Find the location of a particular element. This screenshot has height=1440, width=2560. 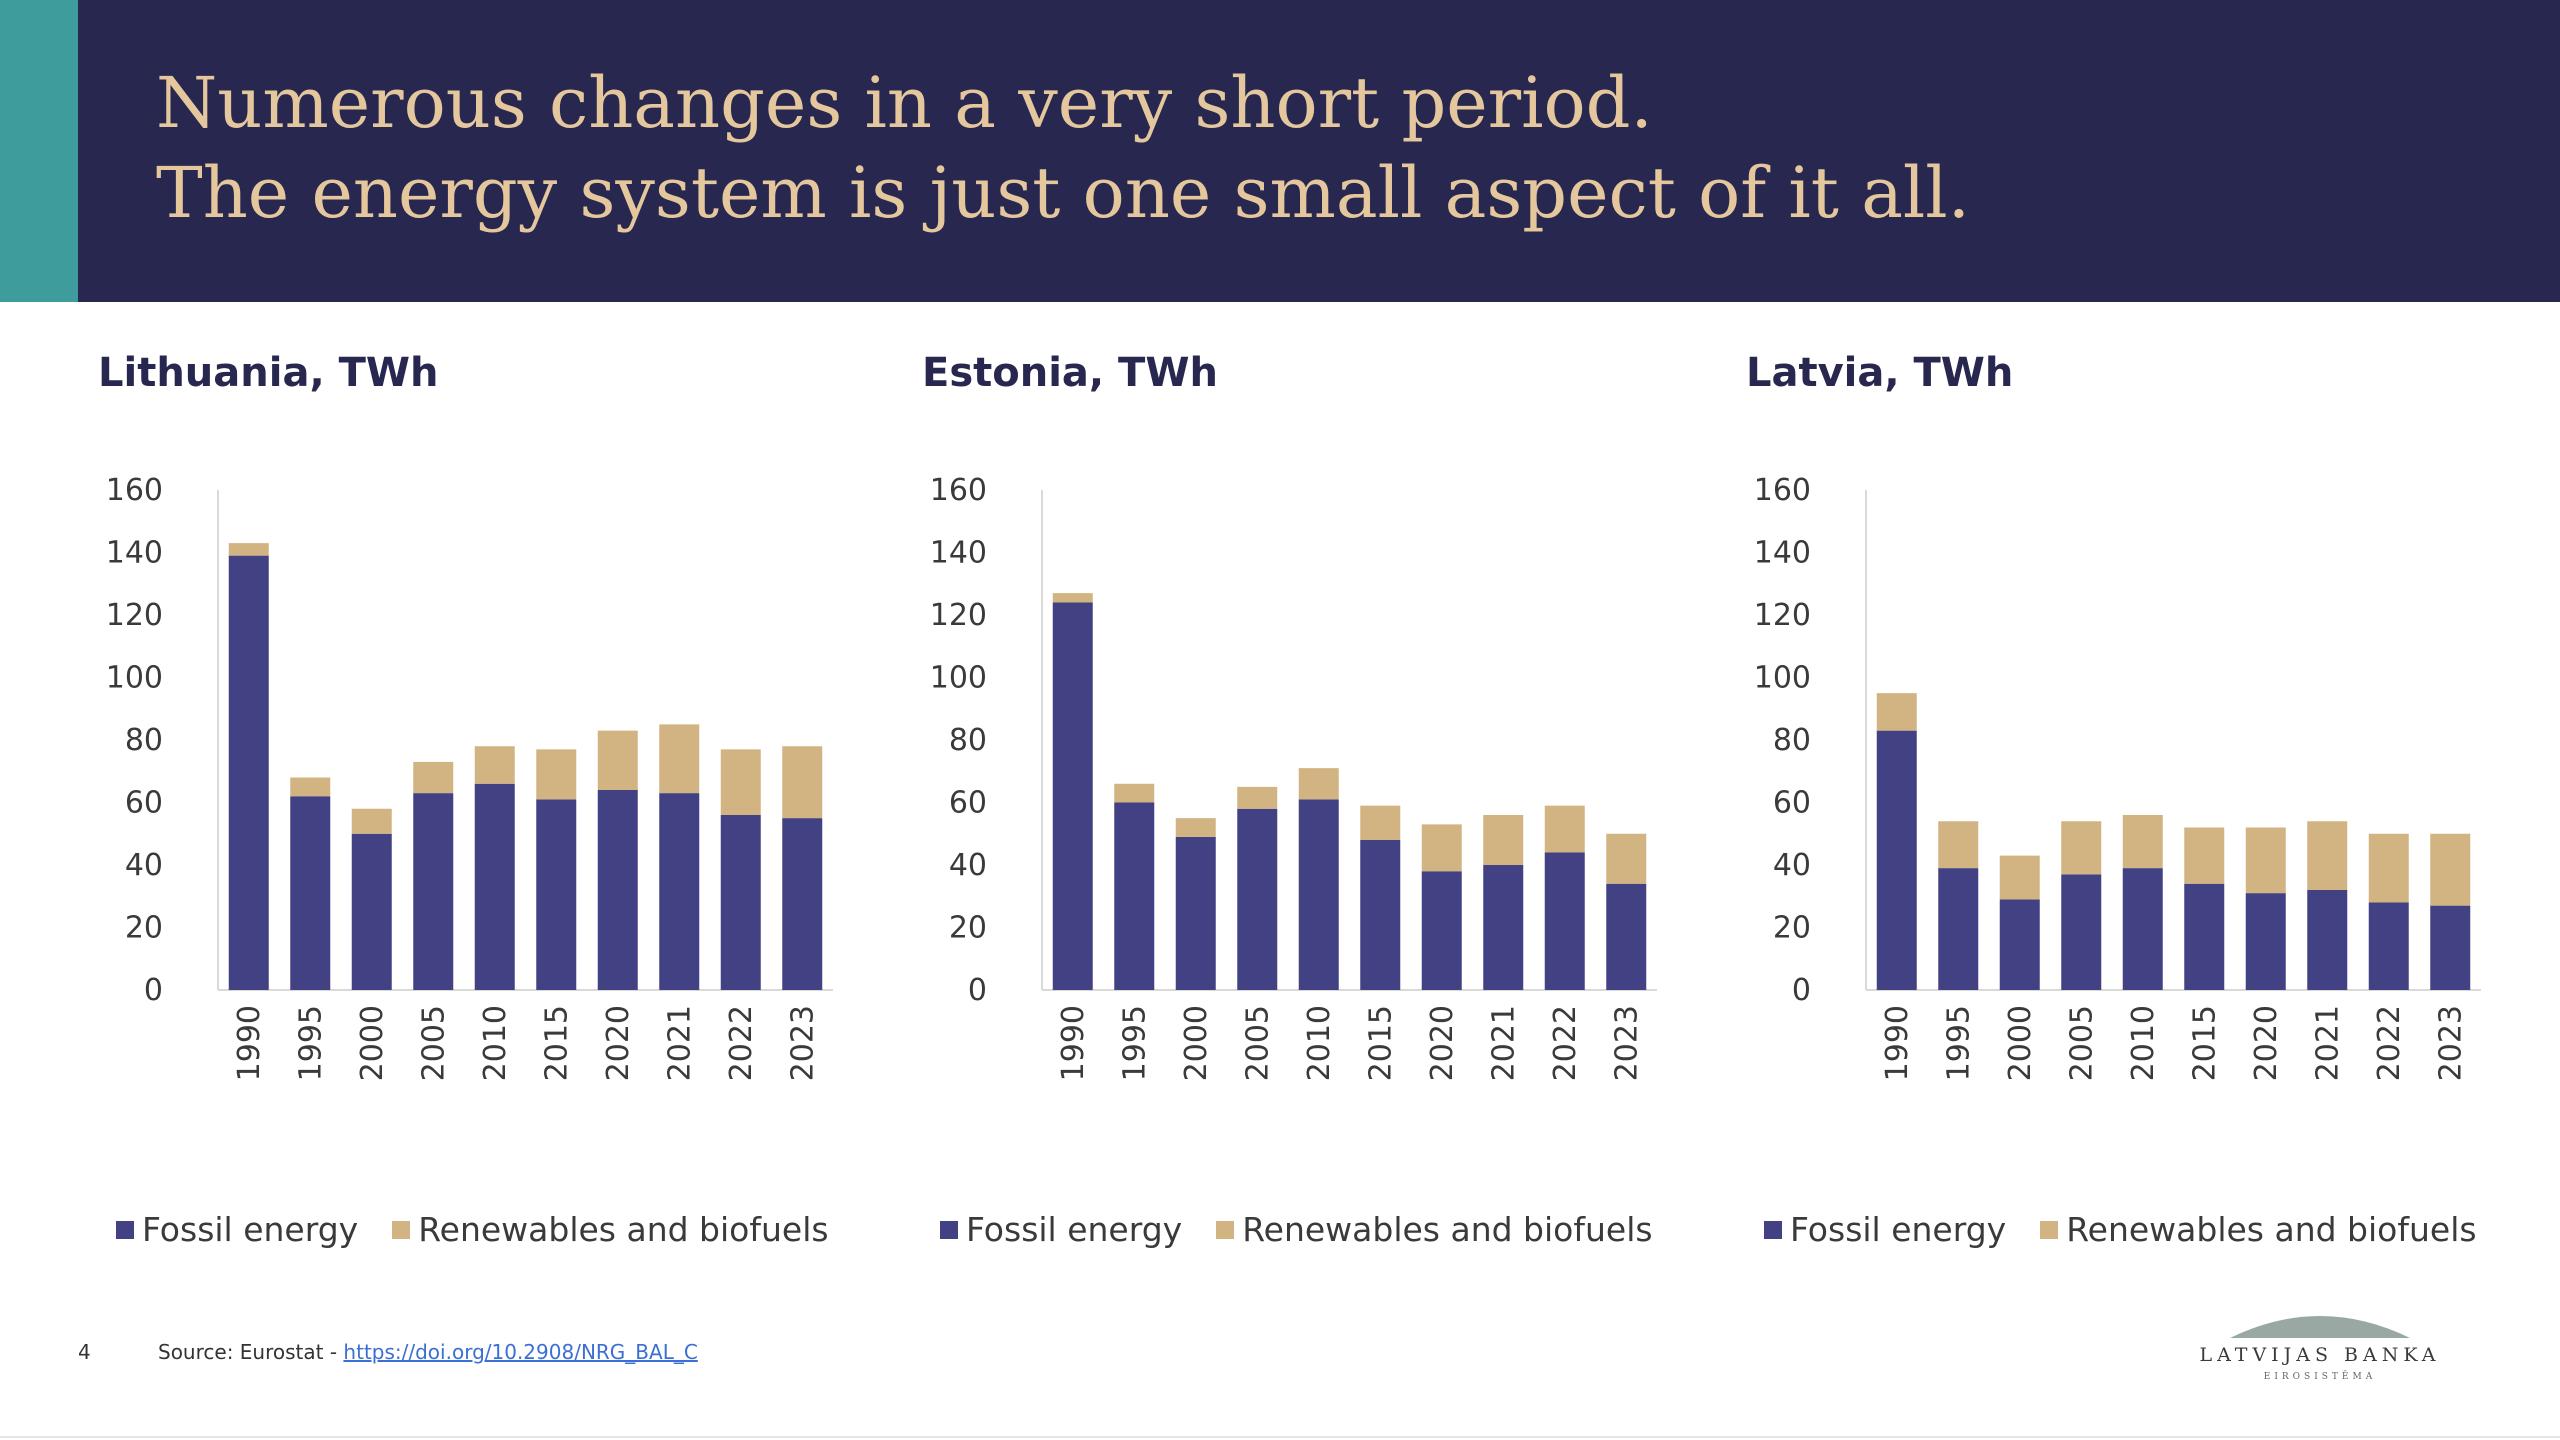

y-tick-label: 80 is located at coordinates (968, 740).